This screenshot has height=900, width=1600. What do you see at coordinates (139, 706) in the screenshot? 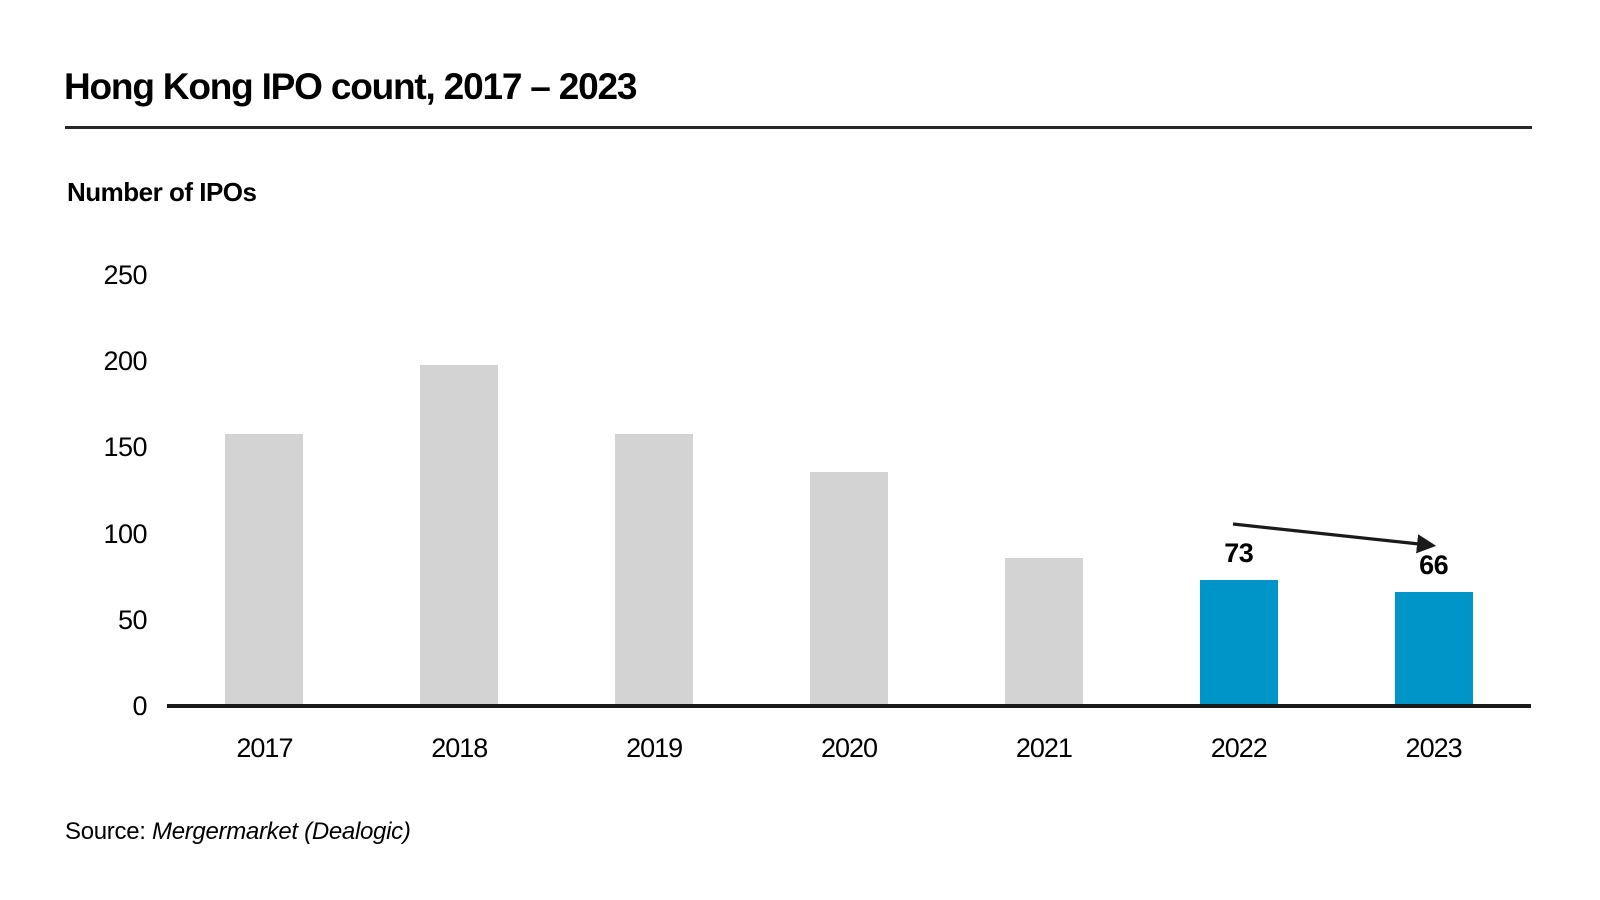
I see `y-tick-0: 0` at bounding box center [139, 706].